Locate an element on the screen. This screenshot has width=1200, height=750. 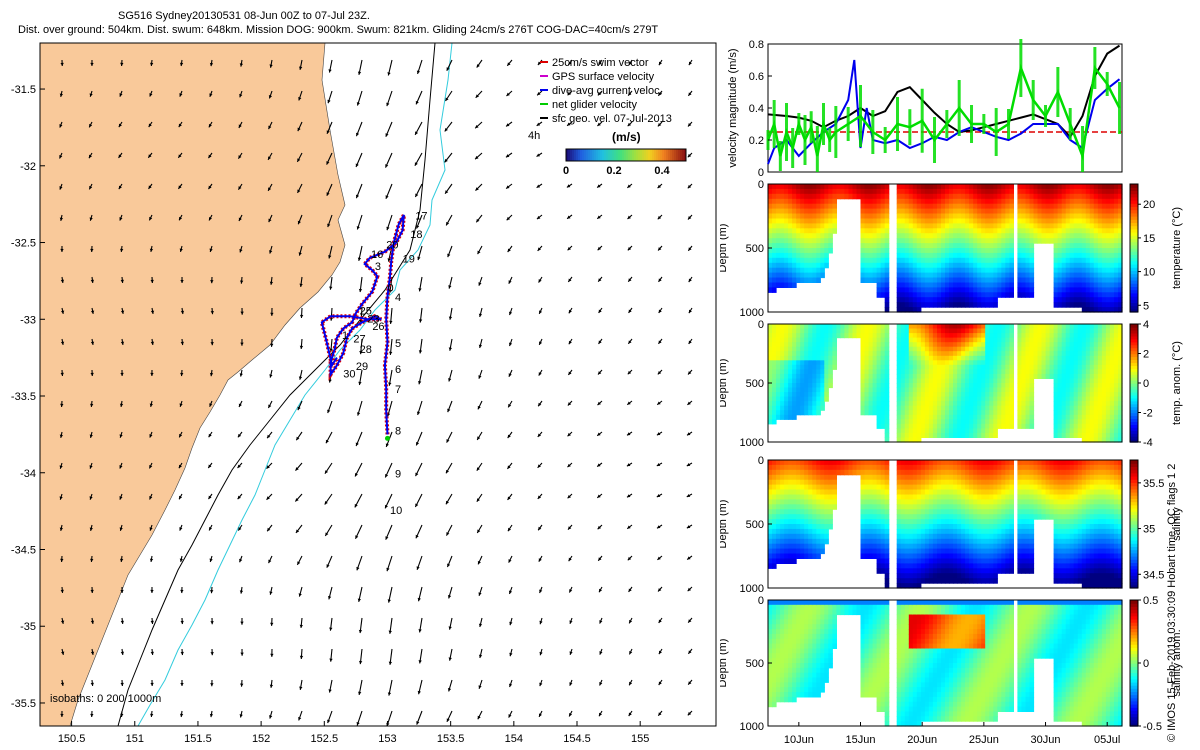
track-day-label: 18 is located at coordinates (416, 235).